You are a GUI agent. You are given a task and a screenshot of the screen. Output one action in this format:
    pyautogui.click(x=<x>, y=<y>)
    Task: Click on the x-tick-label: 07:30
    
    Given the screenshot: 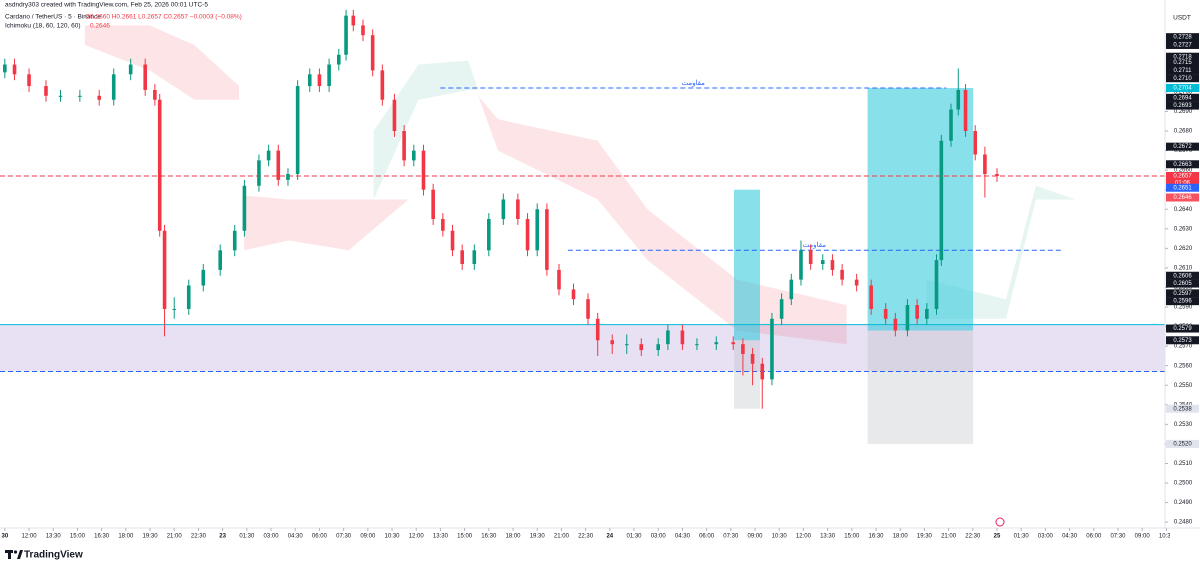 What is the action you would take?
    pyautogui.click(x=1118, y=537)
    